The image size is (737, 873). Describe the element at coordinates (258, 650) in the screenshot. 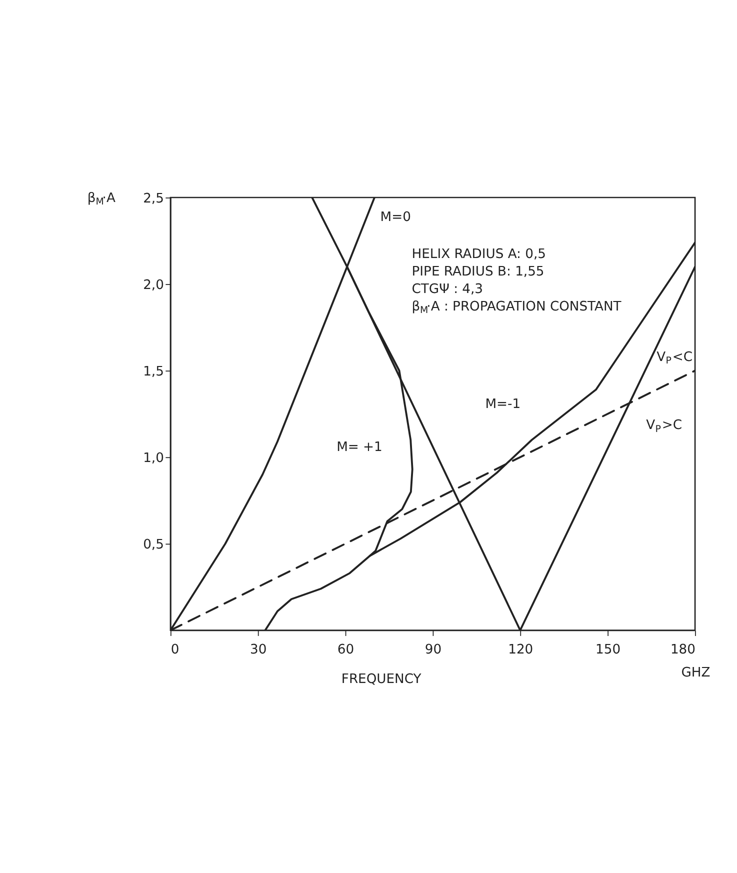

I see `x-tick-label: 30` at that location.